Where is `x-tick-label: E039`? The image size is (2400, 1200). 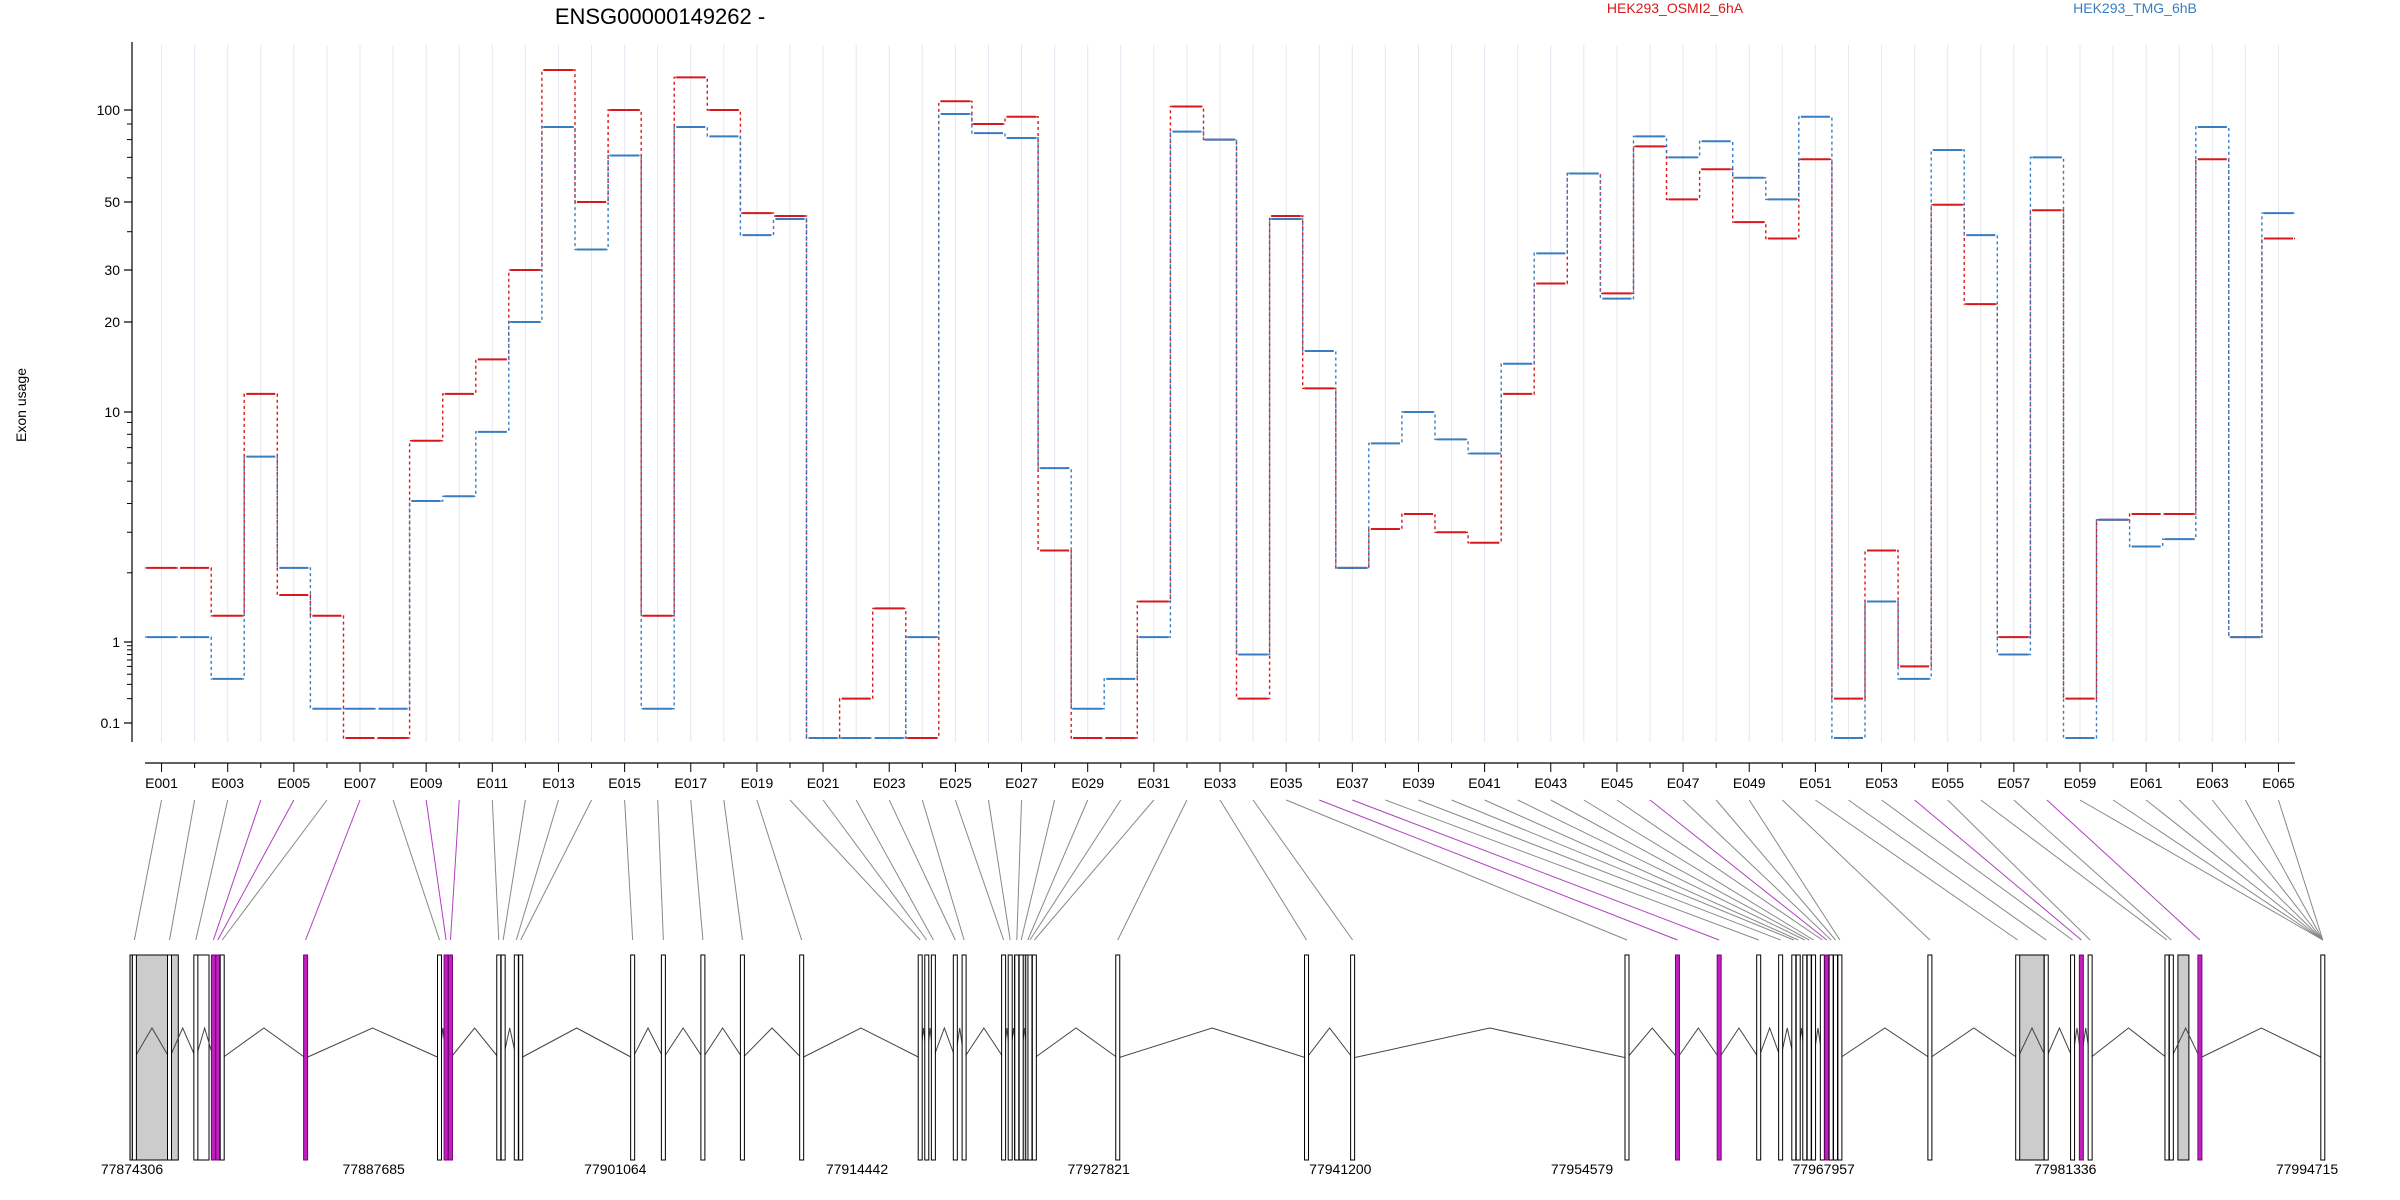
x-tick-label: E039 is located at coordinates (1418, 783).